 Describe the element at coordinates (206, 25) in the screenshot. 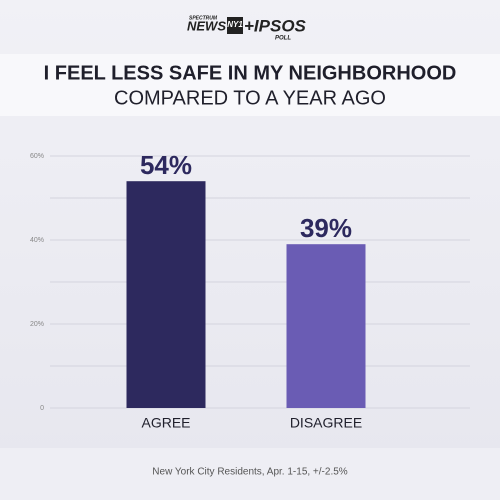

I see `logo-news: NEWS` at that location.